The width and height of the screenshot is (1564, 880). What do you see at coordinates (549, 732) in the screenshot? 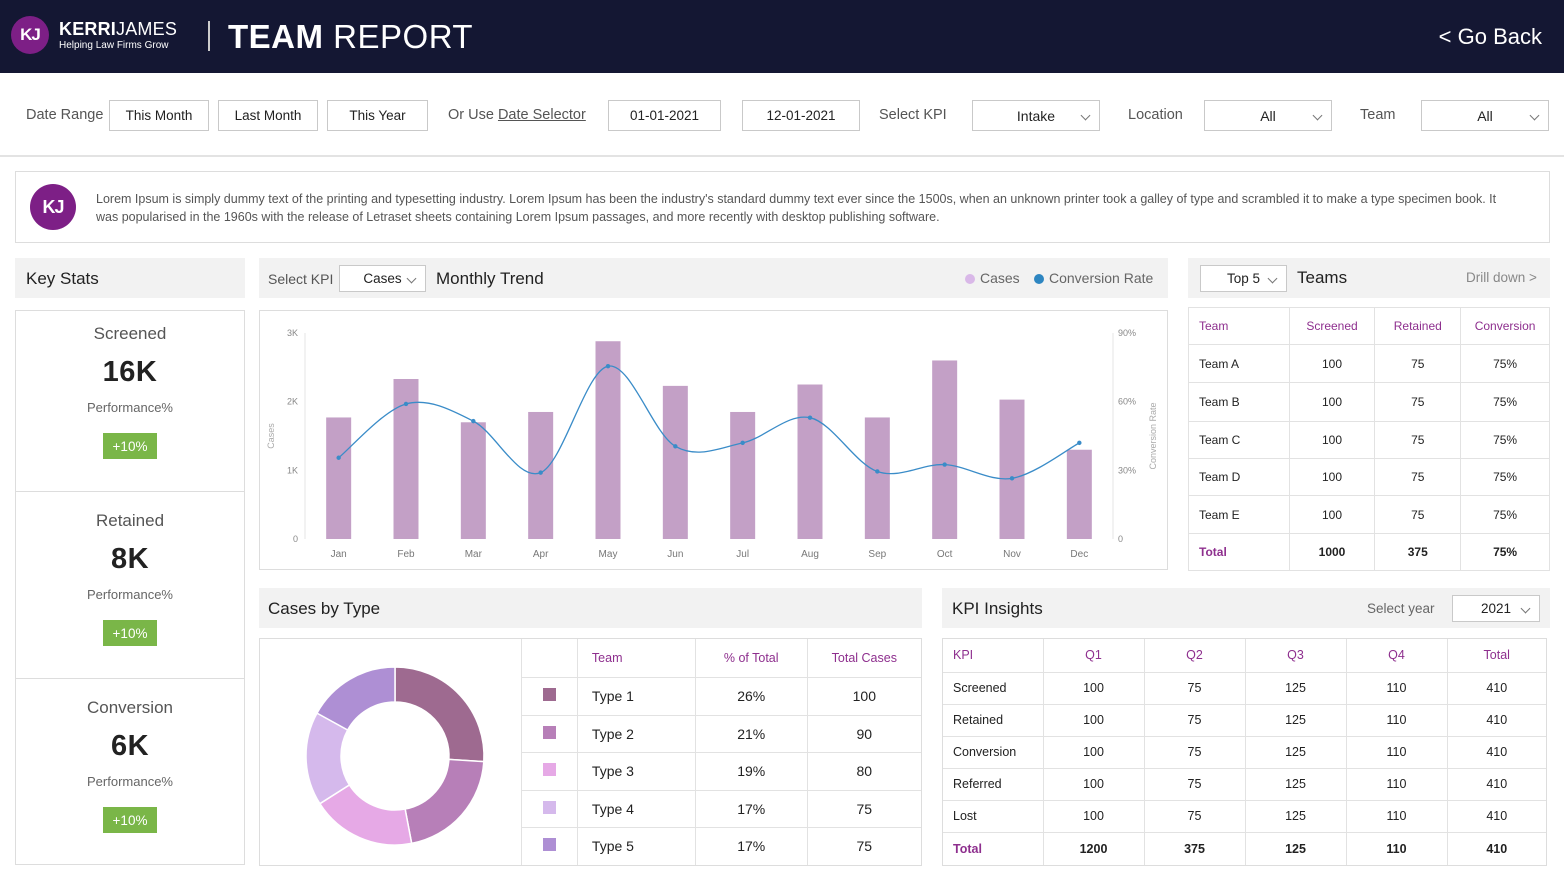
I see `type-color-swatch` at bounding box center [549, 732].